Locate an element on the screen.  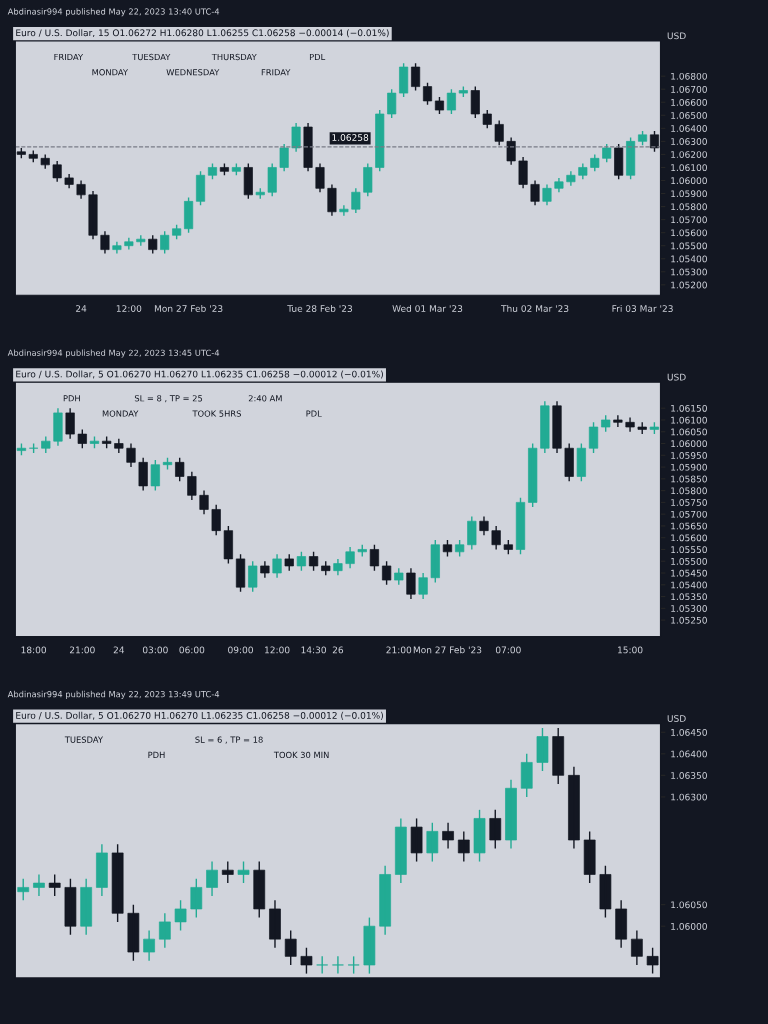
annotation: MONDAY is located at coordinates (120, 413).